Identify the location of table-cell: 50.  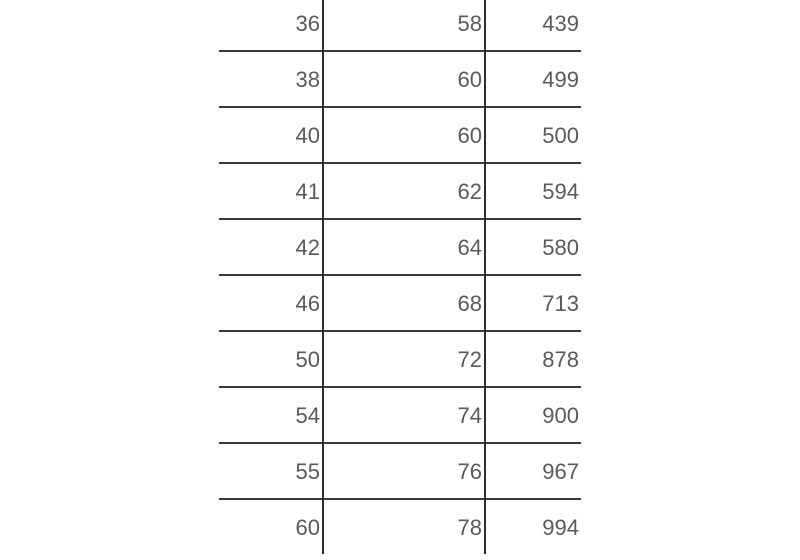
(307, 359).